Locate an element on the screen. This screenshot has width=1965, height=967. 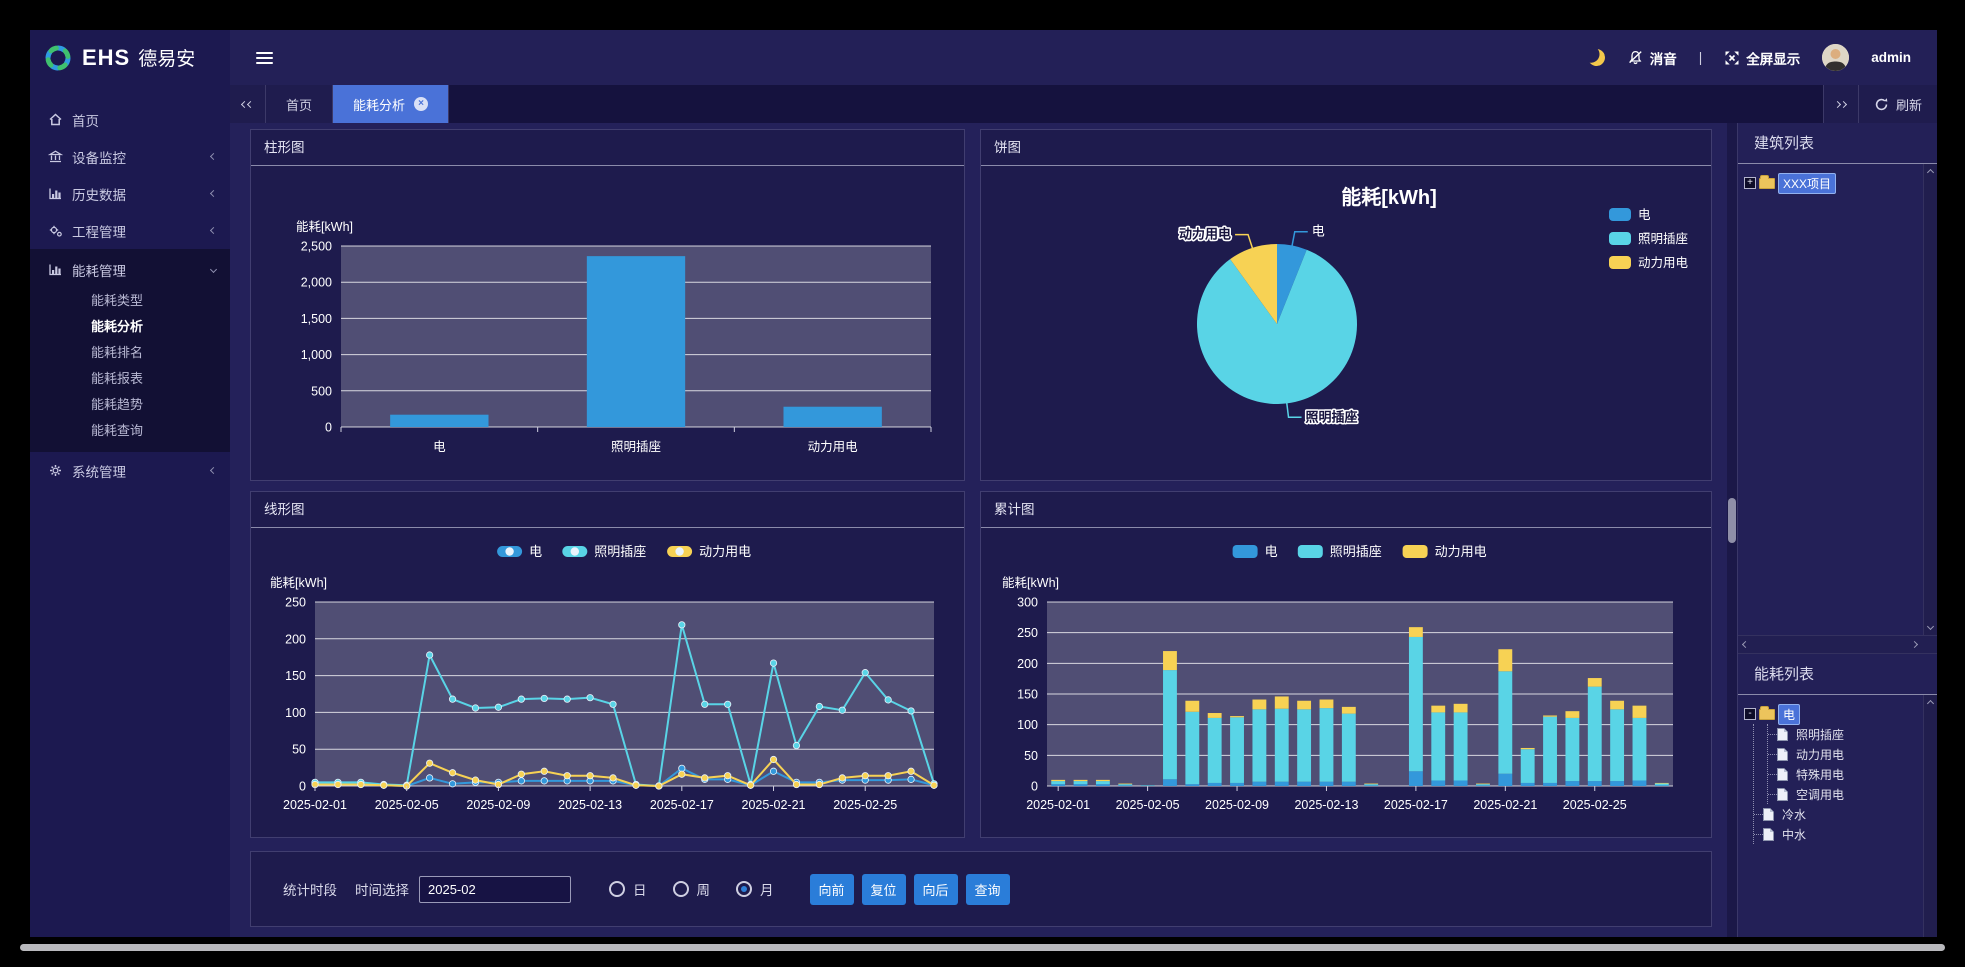
query-button: 查询 is located at coordinates (987, 889).